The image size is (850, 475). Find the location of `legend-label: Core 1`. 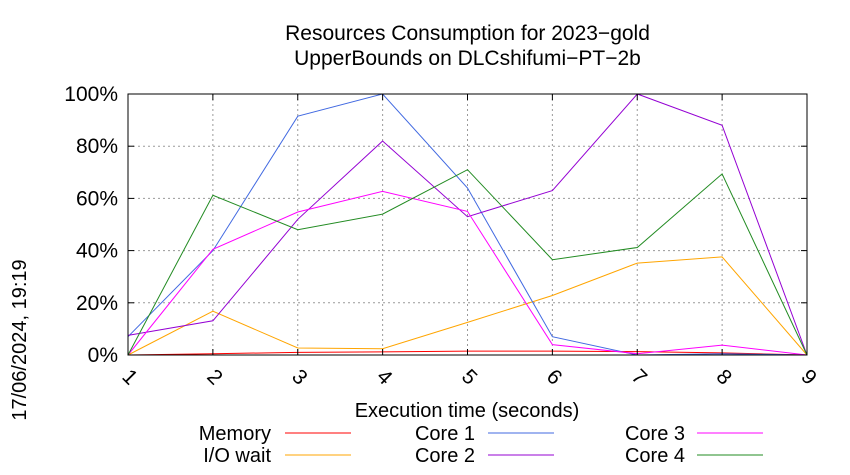

legend-label: Core 1 is located at coordinates (445, 434).